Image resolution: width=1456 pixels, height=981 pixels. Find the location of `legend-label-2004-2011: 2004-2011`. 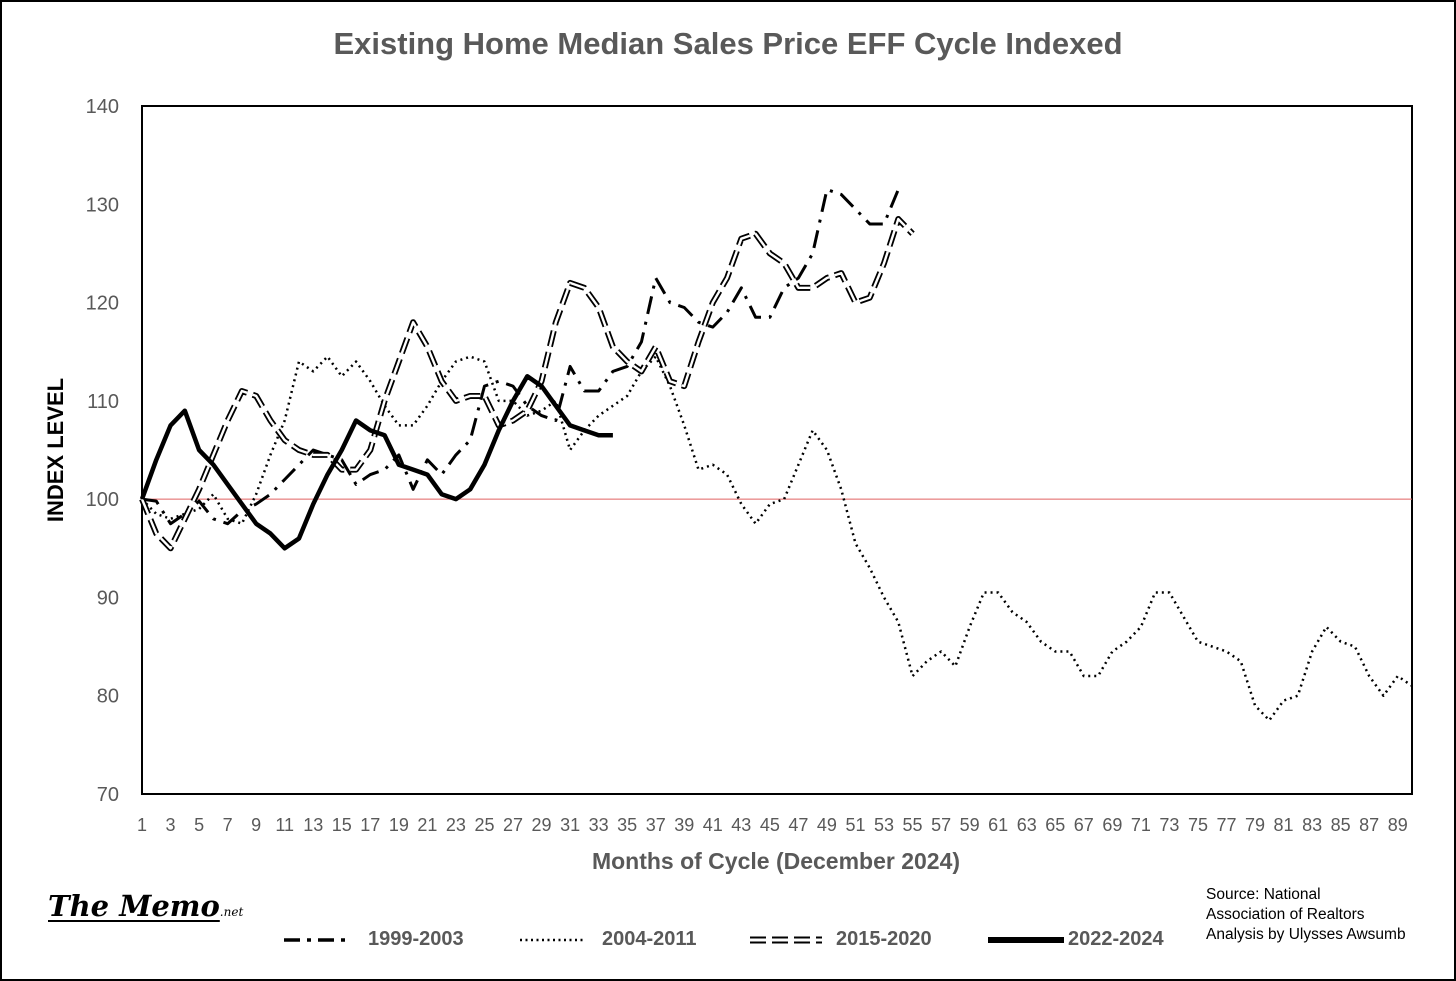

legend-label-2004-2011: 2004-2011 is located at coordinates (649, 939).